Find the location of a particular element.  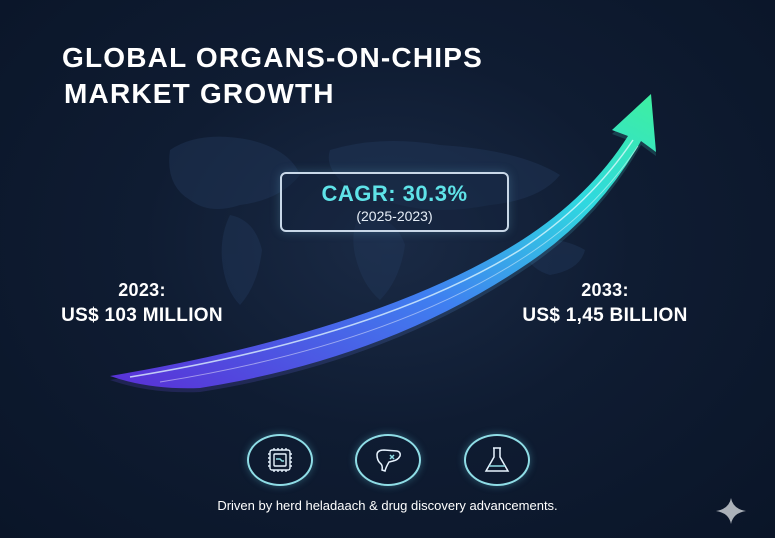

end-value: US$ 1,45 BILLION is located at coordinates (605, 315).